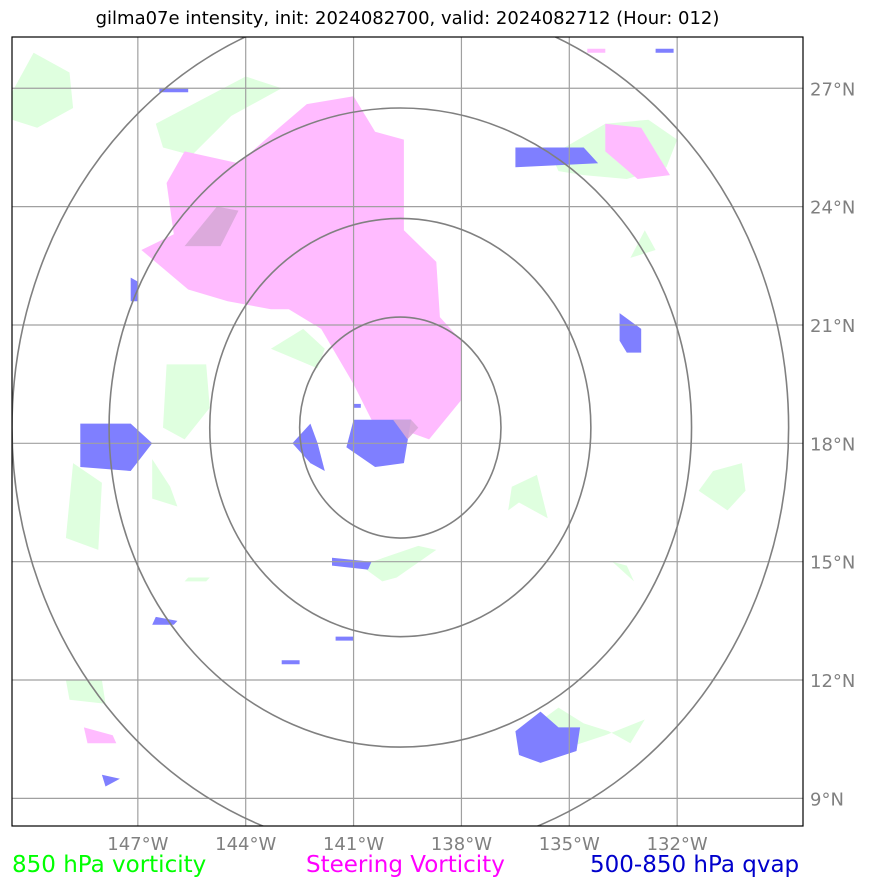  What do you see at coordinates (569, 844) in the screenshot?
I see `x-tick-label-4: 135°W` at bounding box center [569, 844].